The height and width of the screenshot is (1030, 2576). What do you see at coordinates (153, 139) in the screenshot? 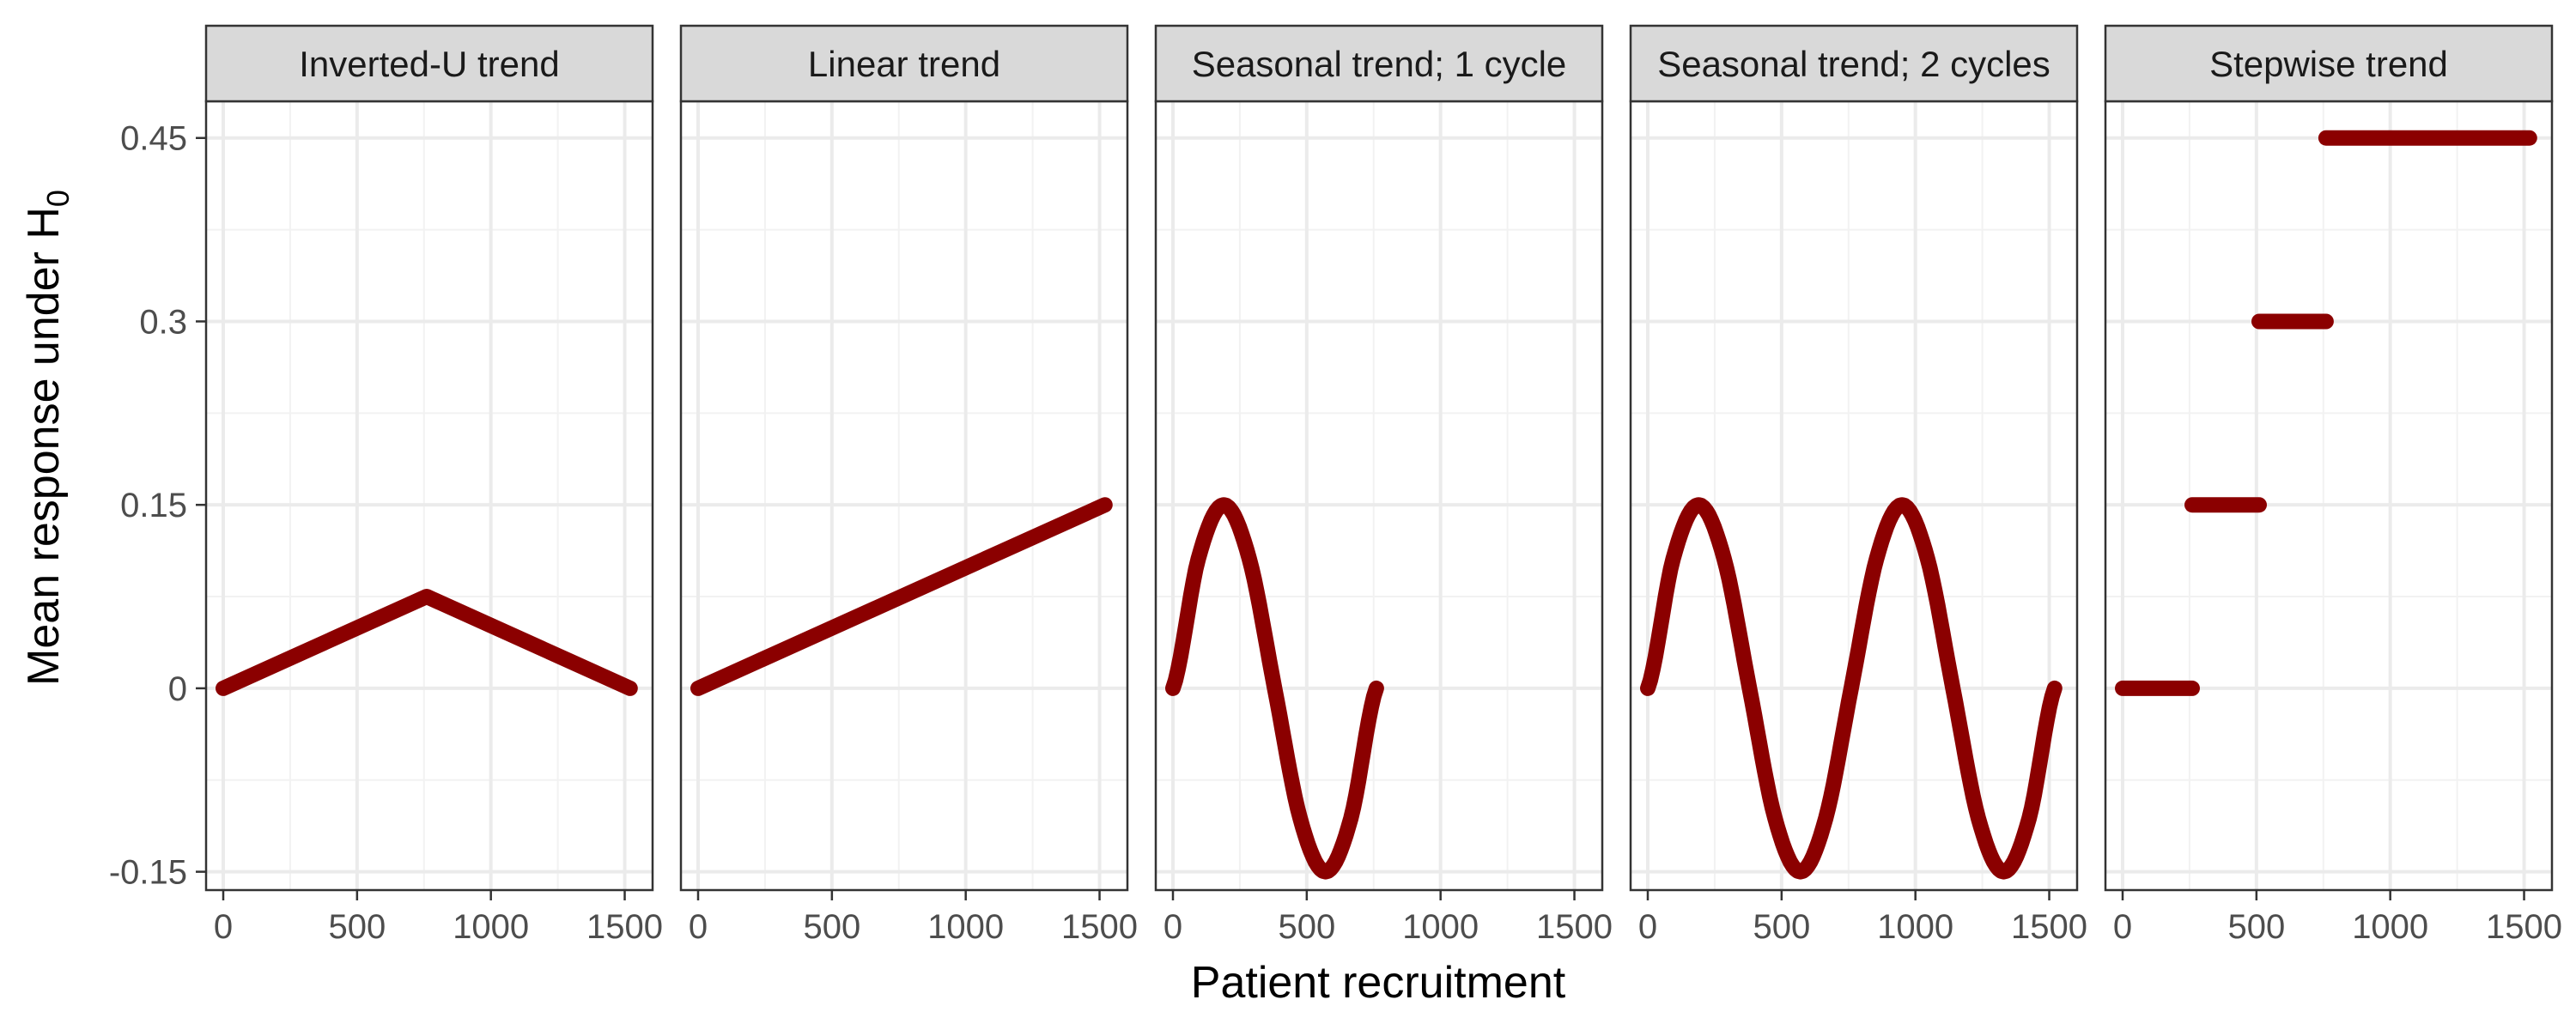
I see `y-tick-label: 0.45` at bounding box center [153, 139].